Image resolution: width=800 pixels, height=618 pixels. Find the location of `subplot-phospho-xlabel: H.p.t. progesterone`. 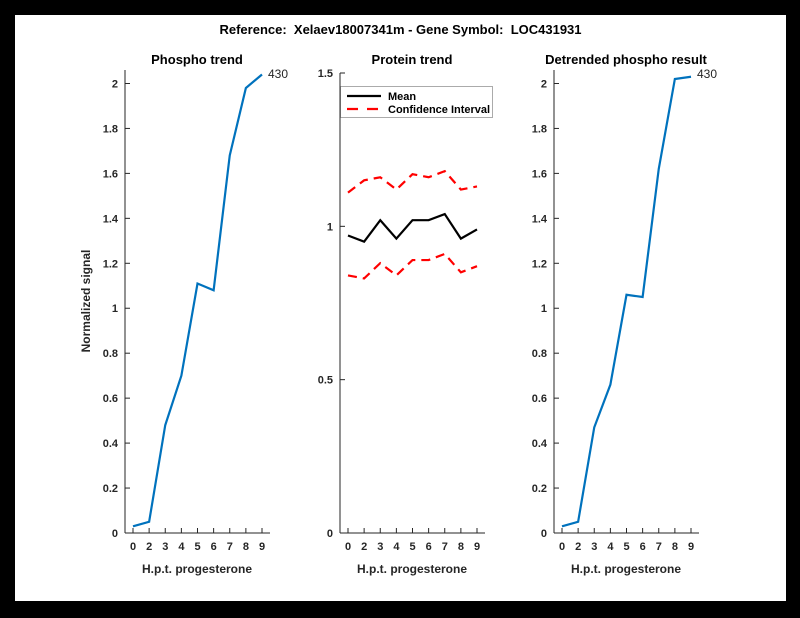

subplot-phospho-xlabel: H.p.t. progesterone is located at coordinates (197, 569).